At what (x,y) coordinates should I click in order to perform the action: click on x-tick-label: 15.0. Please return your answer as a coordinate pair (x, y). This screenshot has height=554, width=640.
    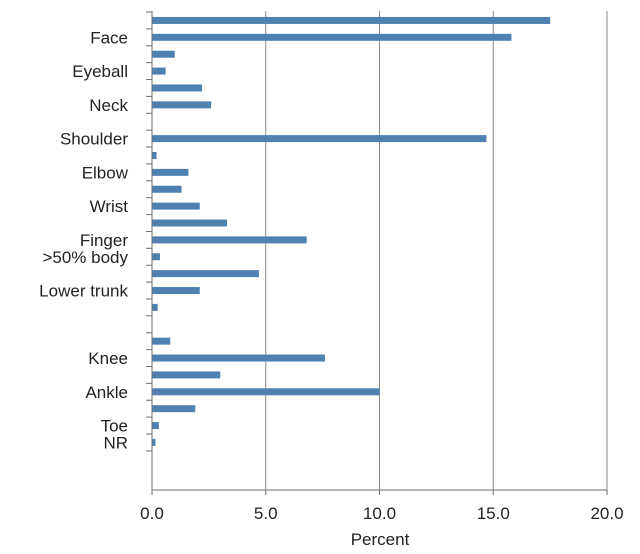
    Looking at the image, I should click on (493, 513).